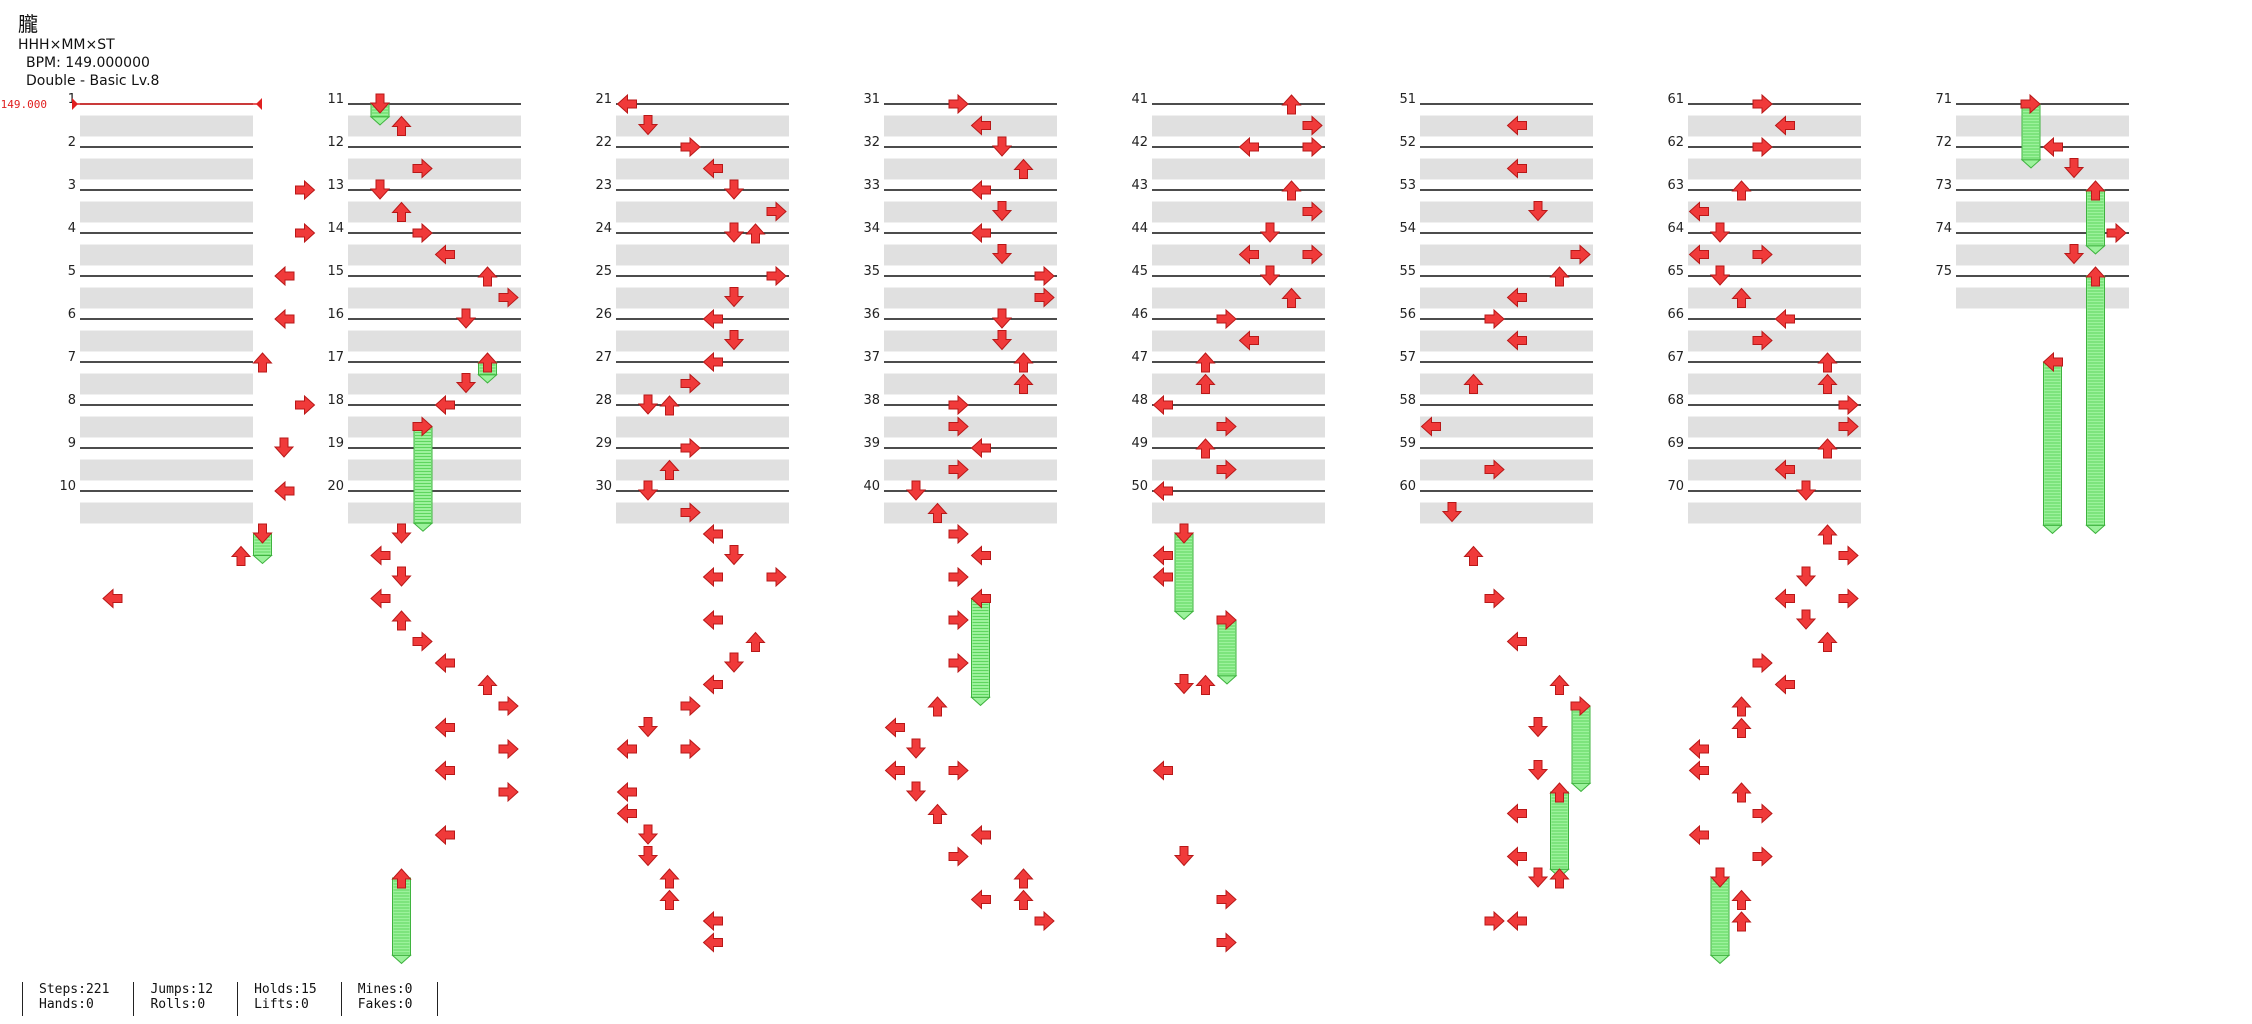 This screenshot has height=1024, width=2252. I want to click on chart-column: 31 32 33 34 35 36 37 38 39 40, so click(960, 512).